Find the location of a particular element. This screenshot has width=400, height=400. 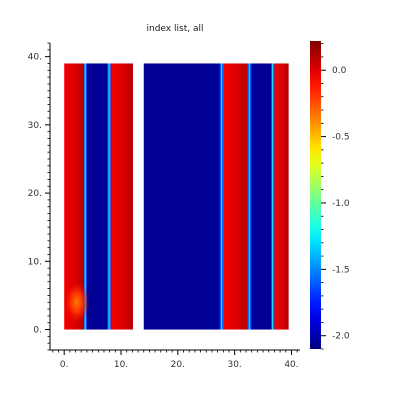

x-tick-label-2: 20. is located at coordinates (178, 365).